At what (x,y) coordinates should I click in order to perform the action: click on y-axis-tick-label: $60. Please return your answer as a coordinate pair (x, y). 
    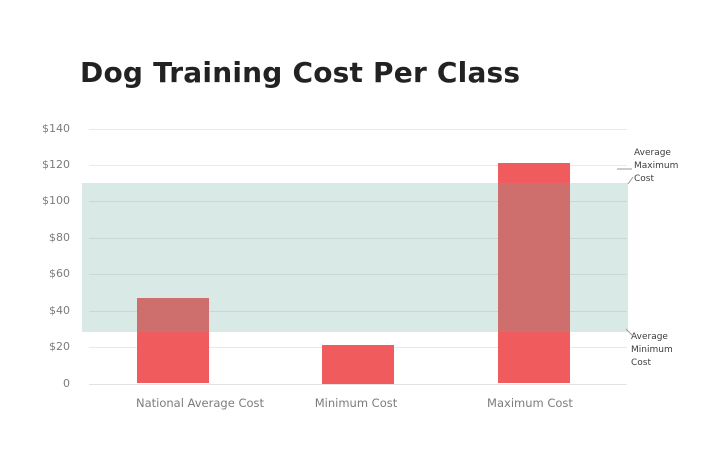
    Looking at the image, I should click on (59, 274).